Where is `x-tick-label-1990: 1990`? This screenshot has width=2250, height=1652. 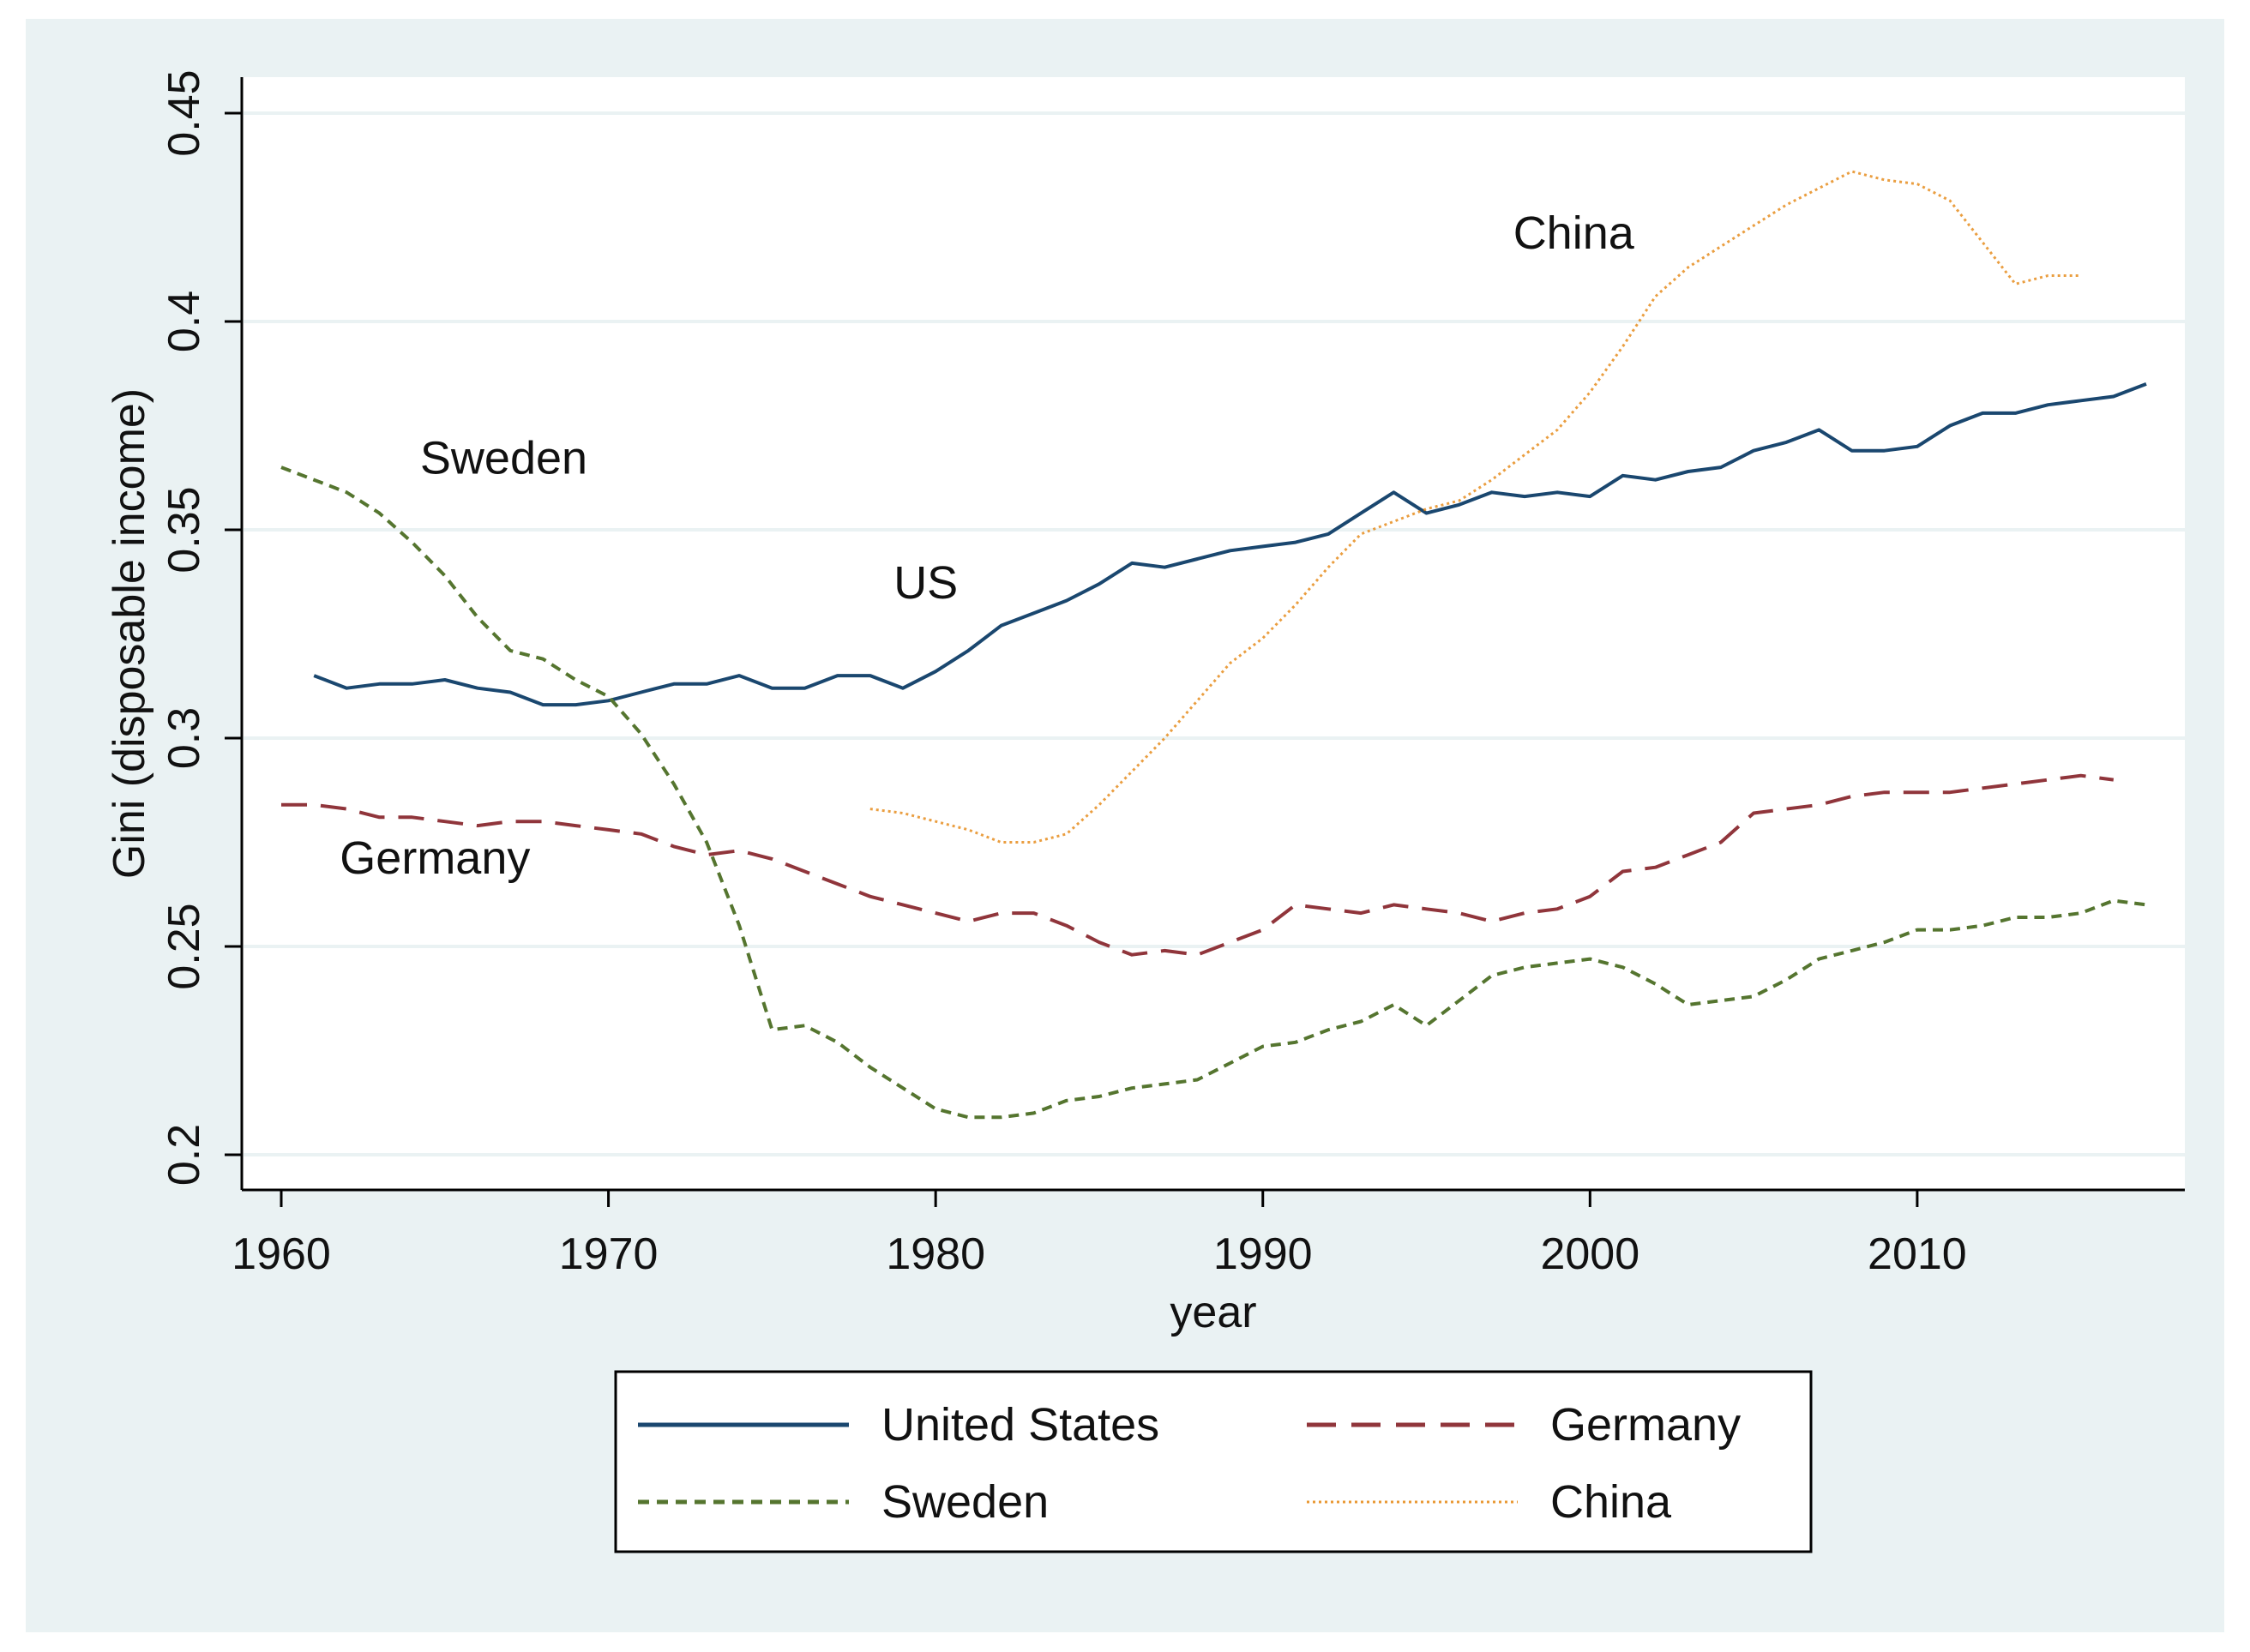
x-tick-label-1990: 1990 is located at coordinates (1263, 1254).